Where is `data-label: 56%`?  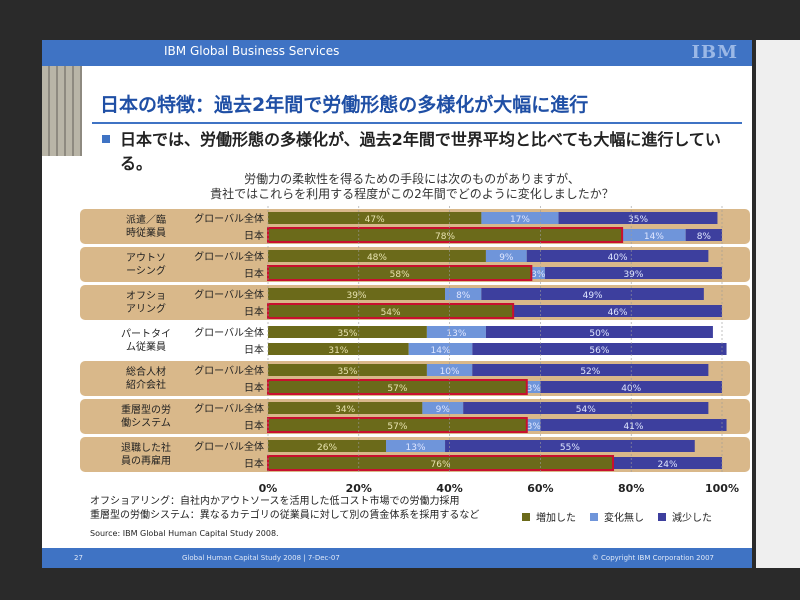 data-label: 56% is located at coordinates (599, 351).